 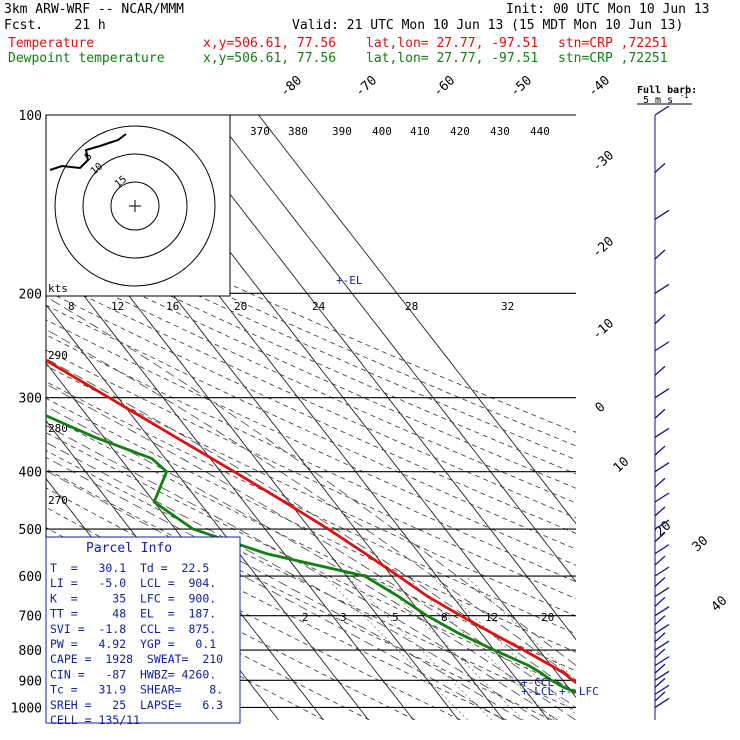 What do you see at coordinates (133, 583) in the screenshot?
I see `parcel-info-row: LI = -5.0 LCL = 904.` at bounding box center [133, 583].